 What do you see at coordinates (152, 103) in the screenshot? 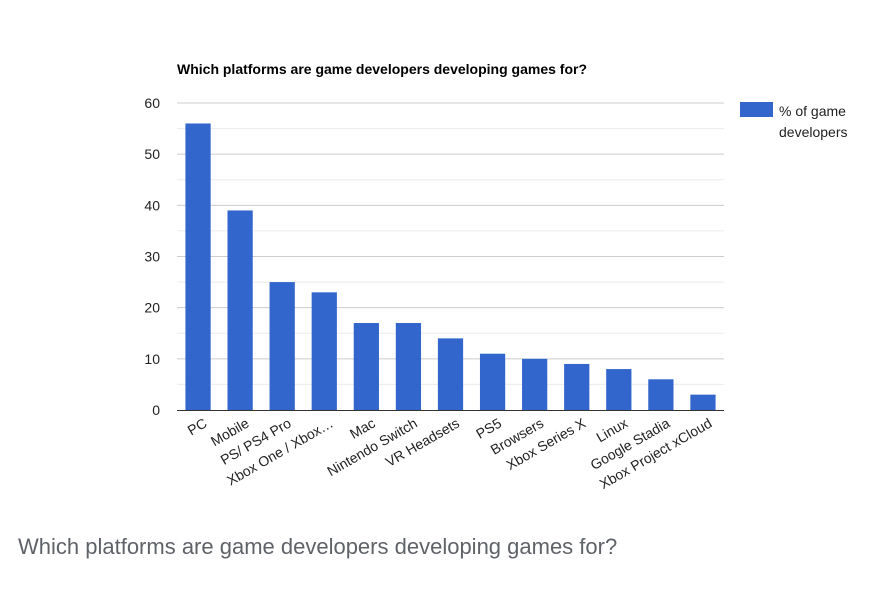
I see `y-tick-label: 60` at bounding box center [152, 103].